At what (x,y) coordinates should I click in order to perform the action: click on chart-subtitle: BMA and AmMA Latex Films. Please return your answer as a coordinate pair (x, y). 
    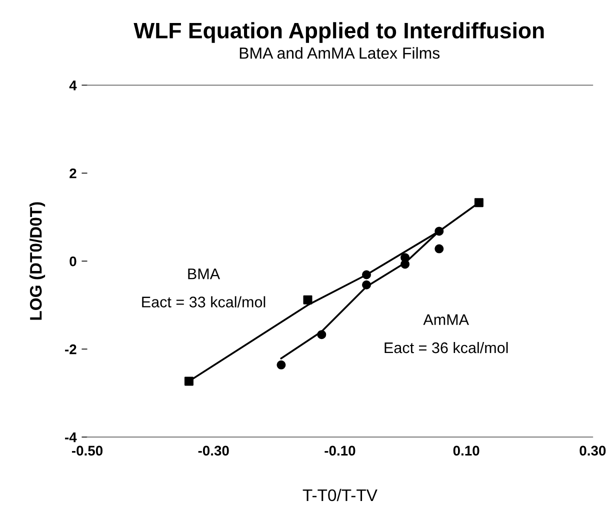
    Looking at the image, I should click on (340, 53).